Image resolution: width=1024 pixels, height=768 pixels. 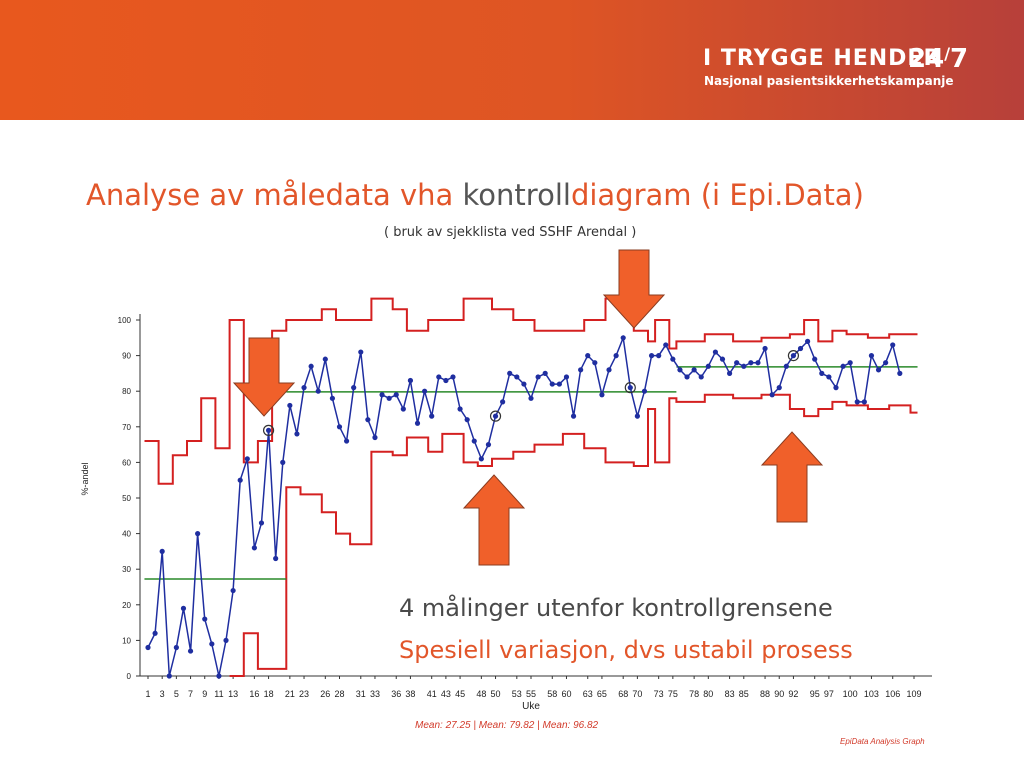 What do you see at coordinates (793, 694) in the screenshot?
I see `x-tick-label: 92` at bounding box center [793, 694].